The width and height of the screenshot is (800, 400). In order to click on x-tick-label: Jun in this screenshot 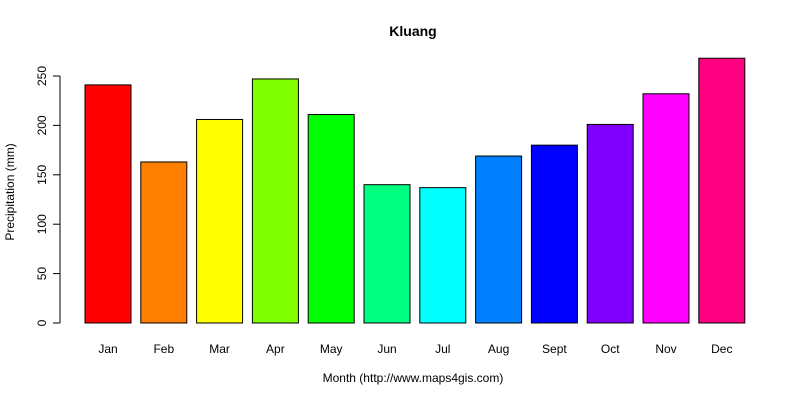, I will do `click(386, 349)`.